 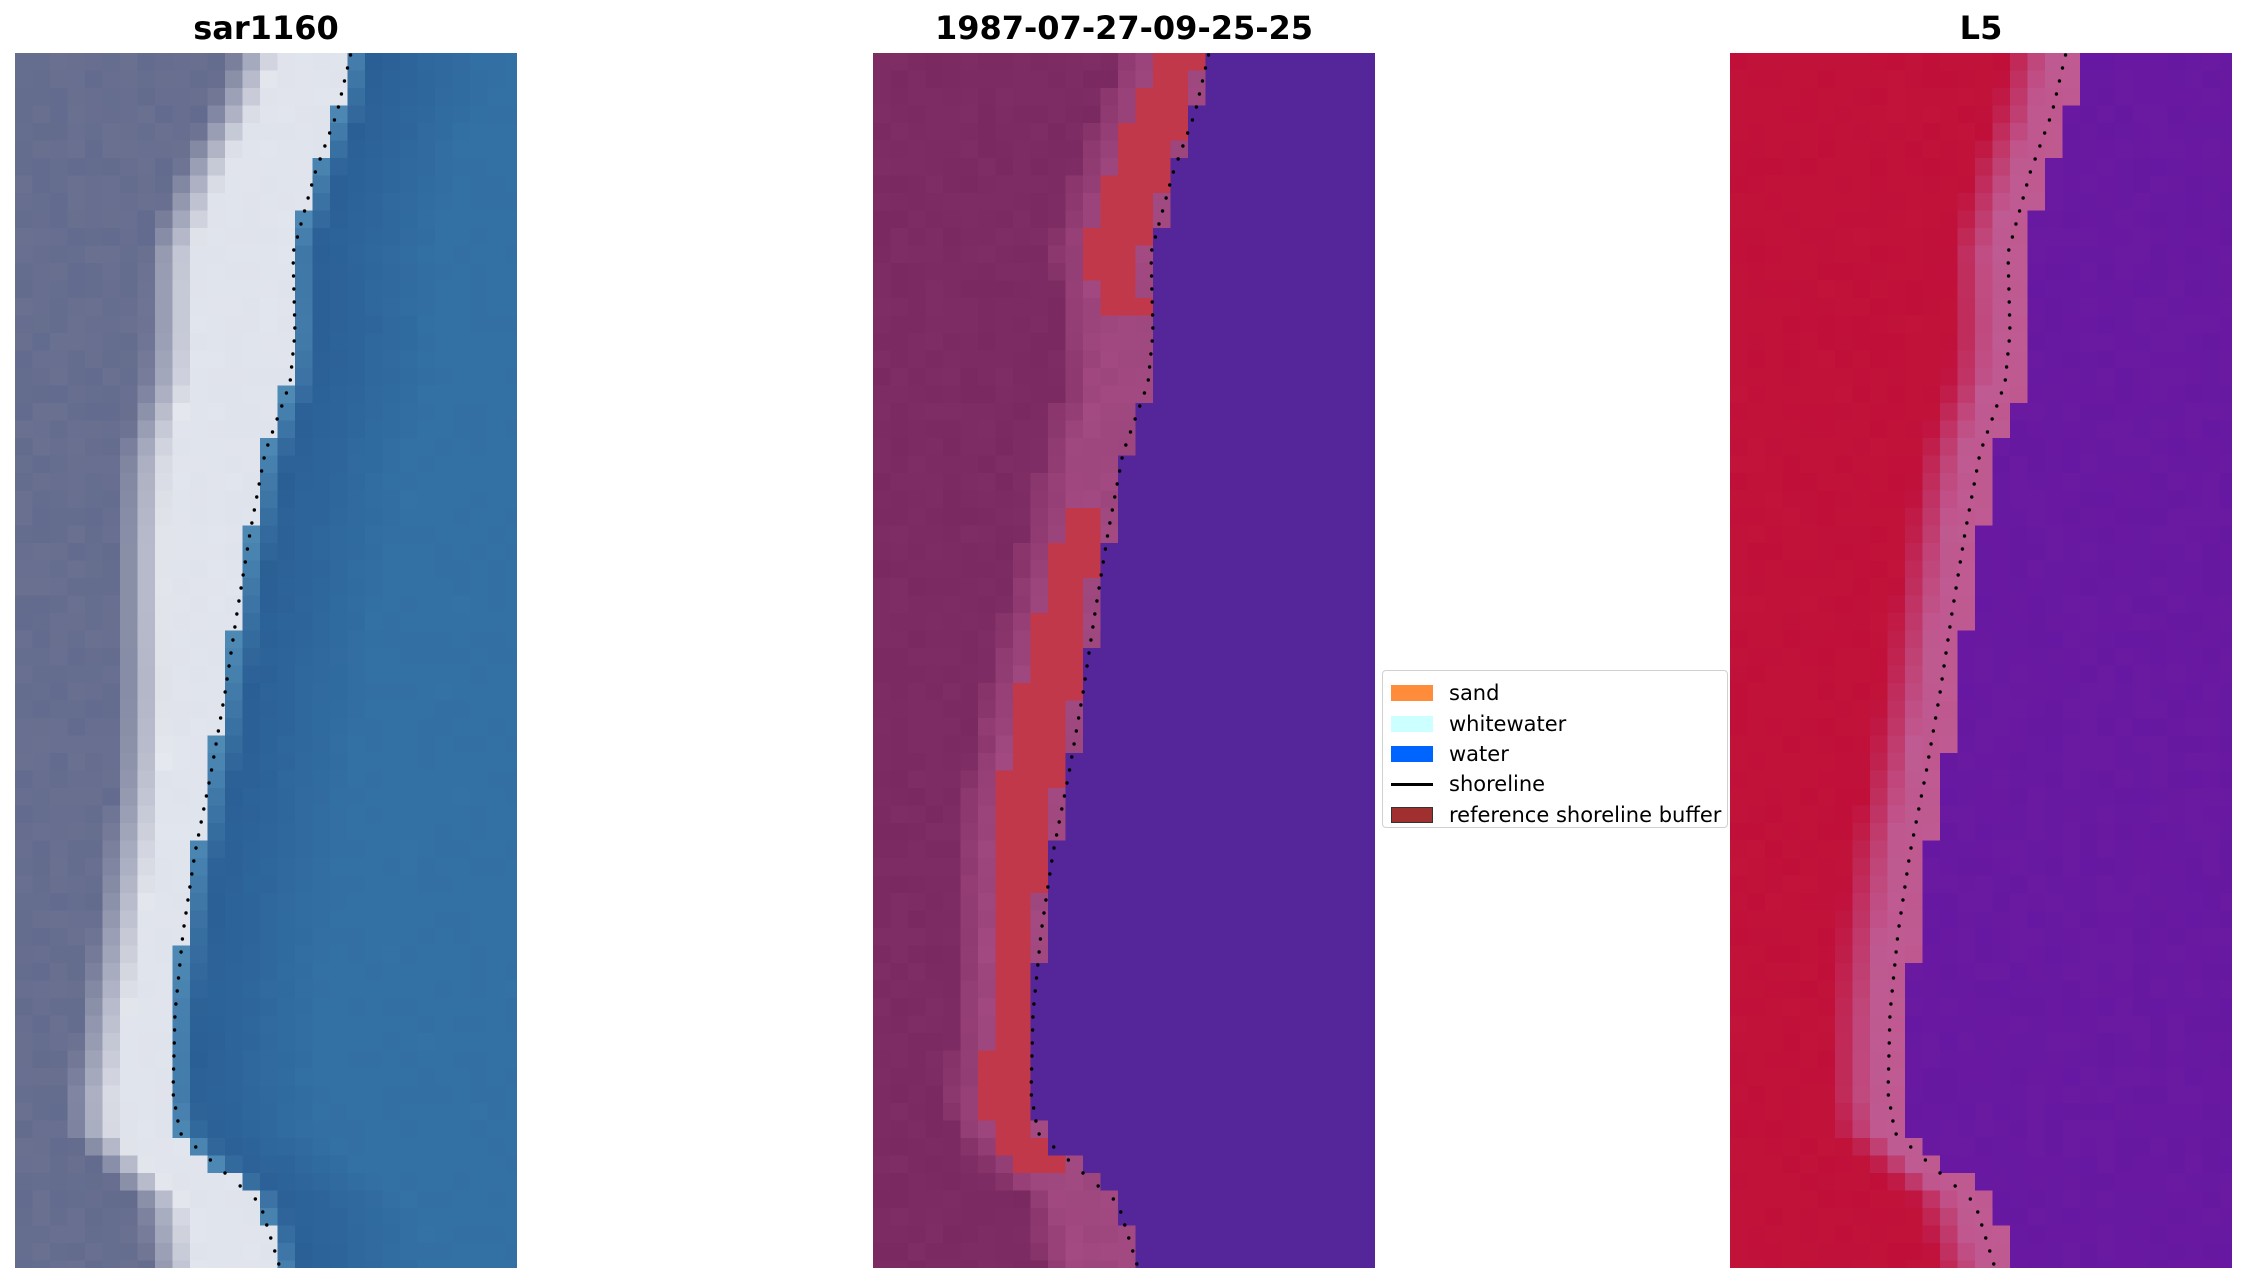 What do you see at coordinates (1559, 754) in the screenshot?
I see `legend-item-water: water` at bounding box center [1559, 754].